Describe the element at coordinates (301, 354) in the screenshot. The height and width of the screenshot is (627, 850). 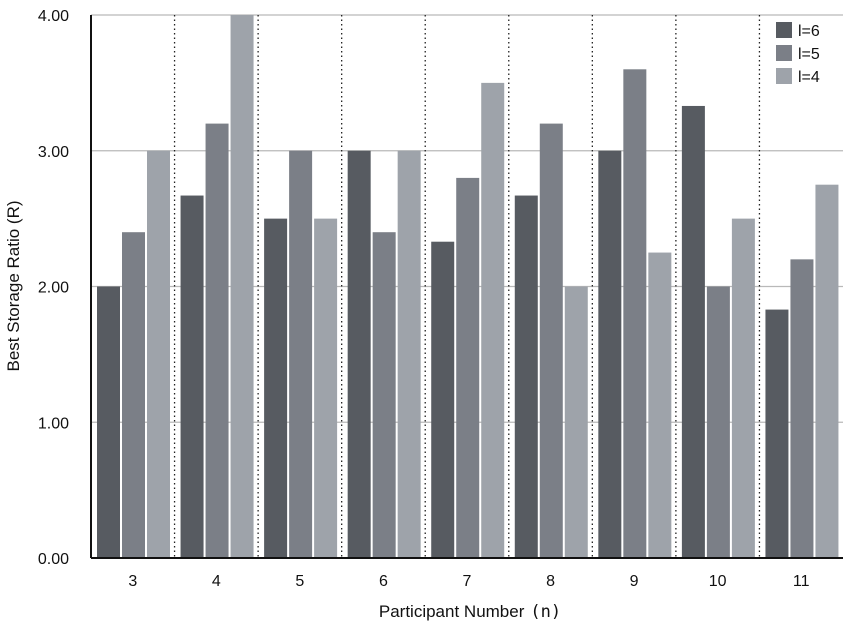
I see `bar-l5-n5` at that location.